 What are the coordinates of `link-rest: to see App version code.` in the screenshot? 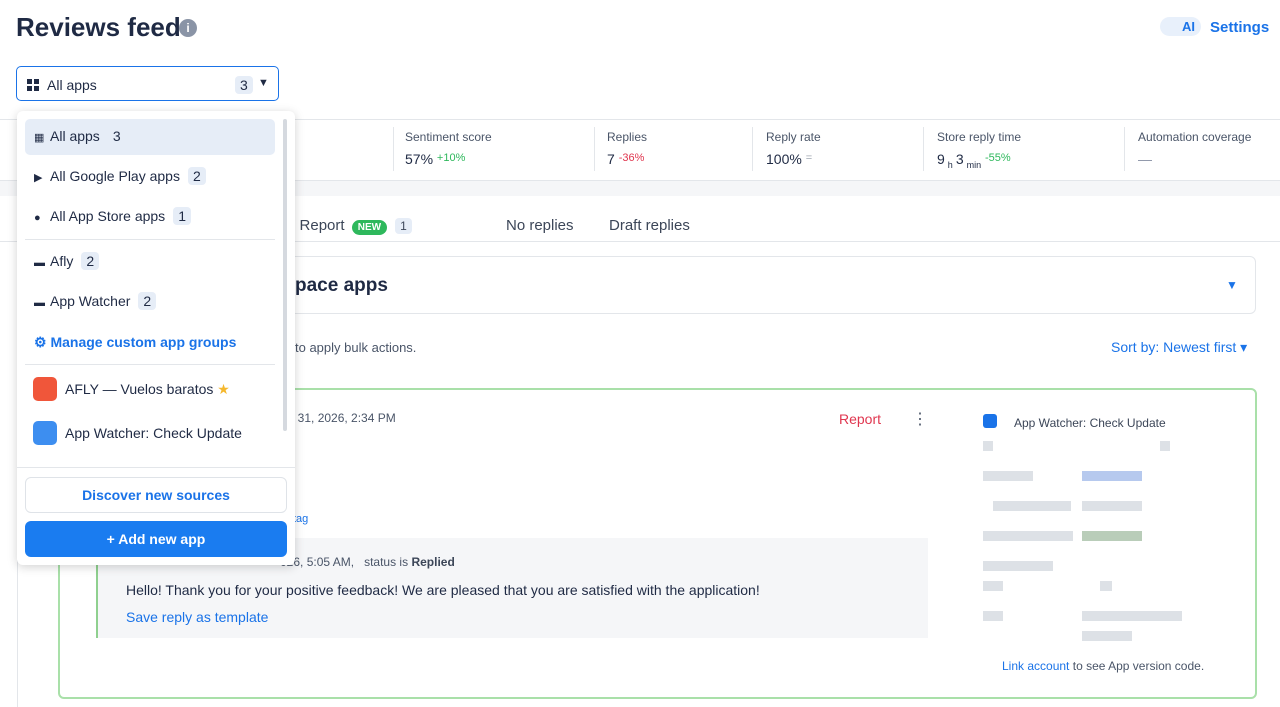 It's located at (1138, 666).